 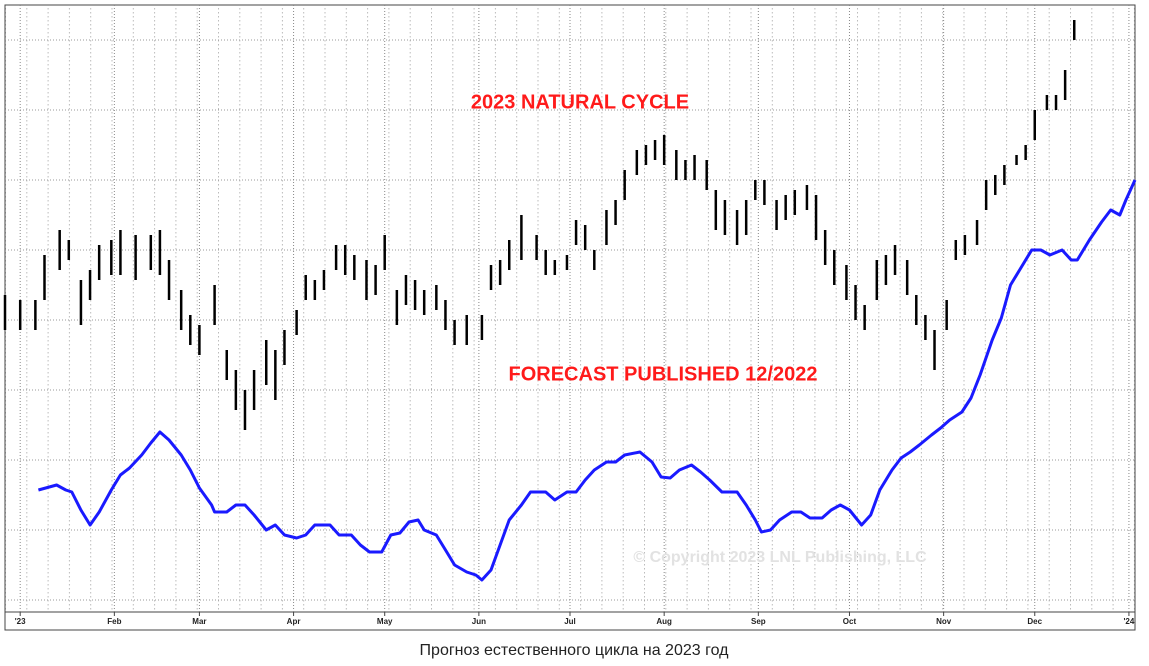 What do you see at coordinates (479, 621) in the screenshot?
I see `x-tick-label: Jun` at bounding box center [479, 621].